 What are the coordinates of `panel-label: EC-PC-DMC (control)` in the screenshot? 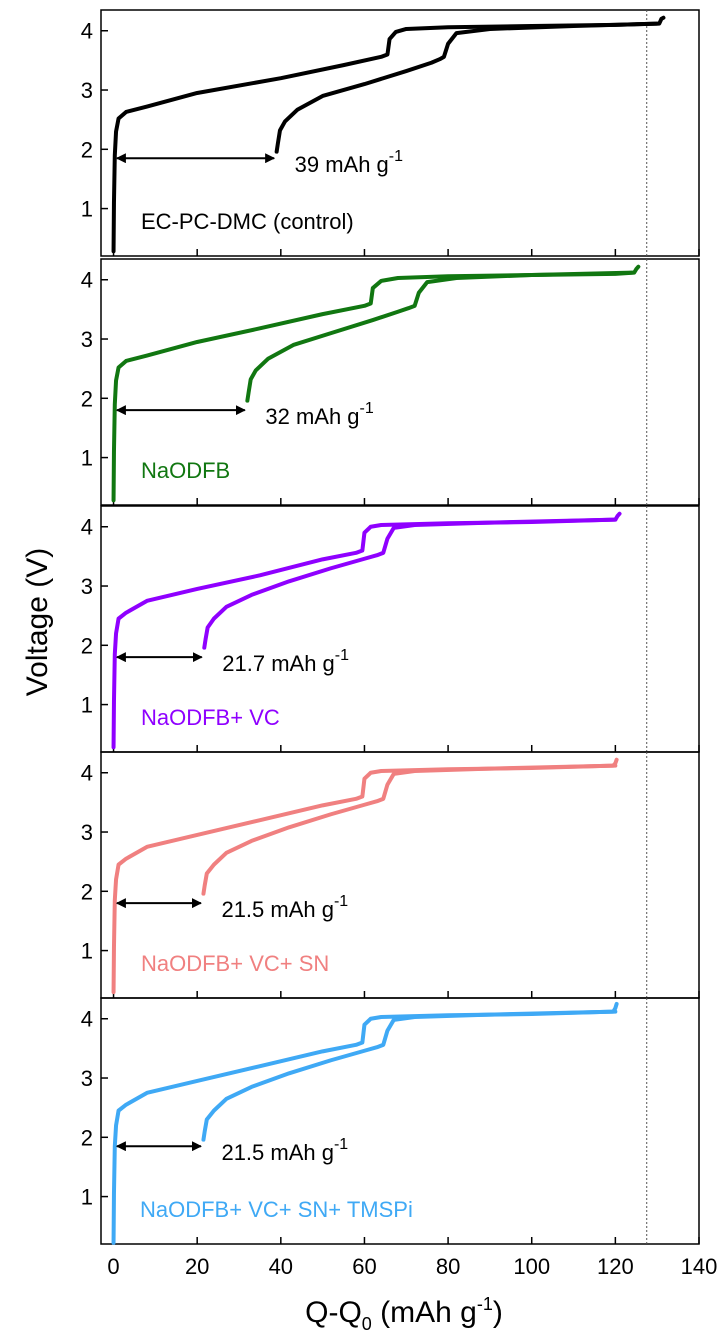 It's located at (247, 221).